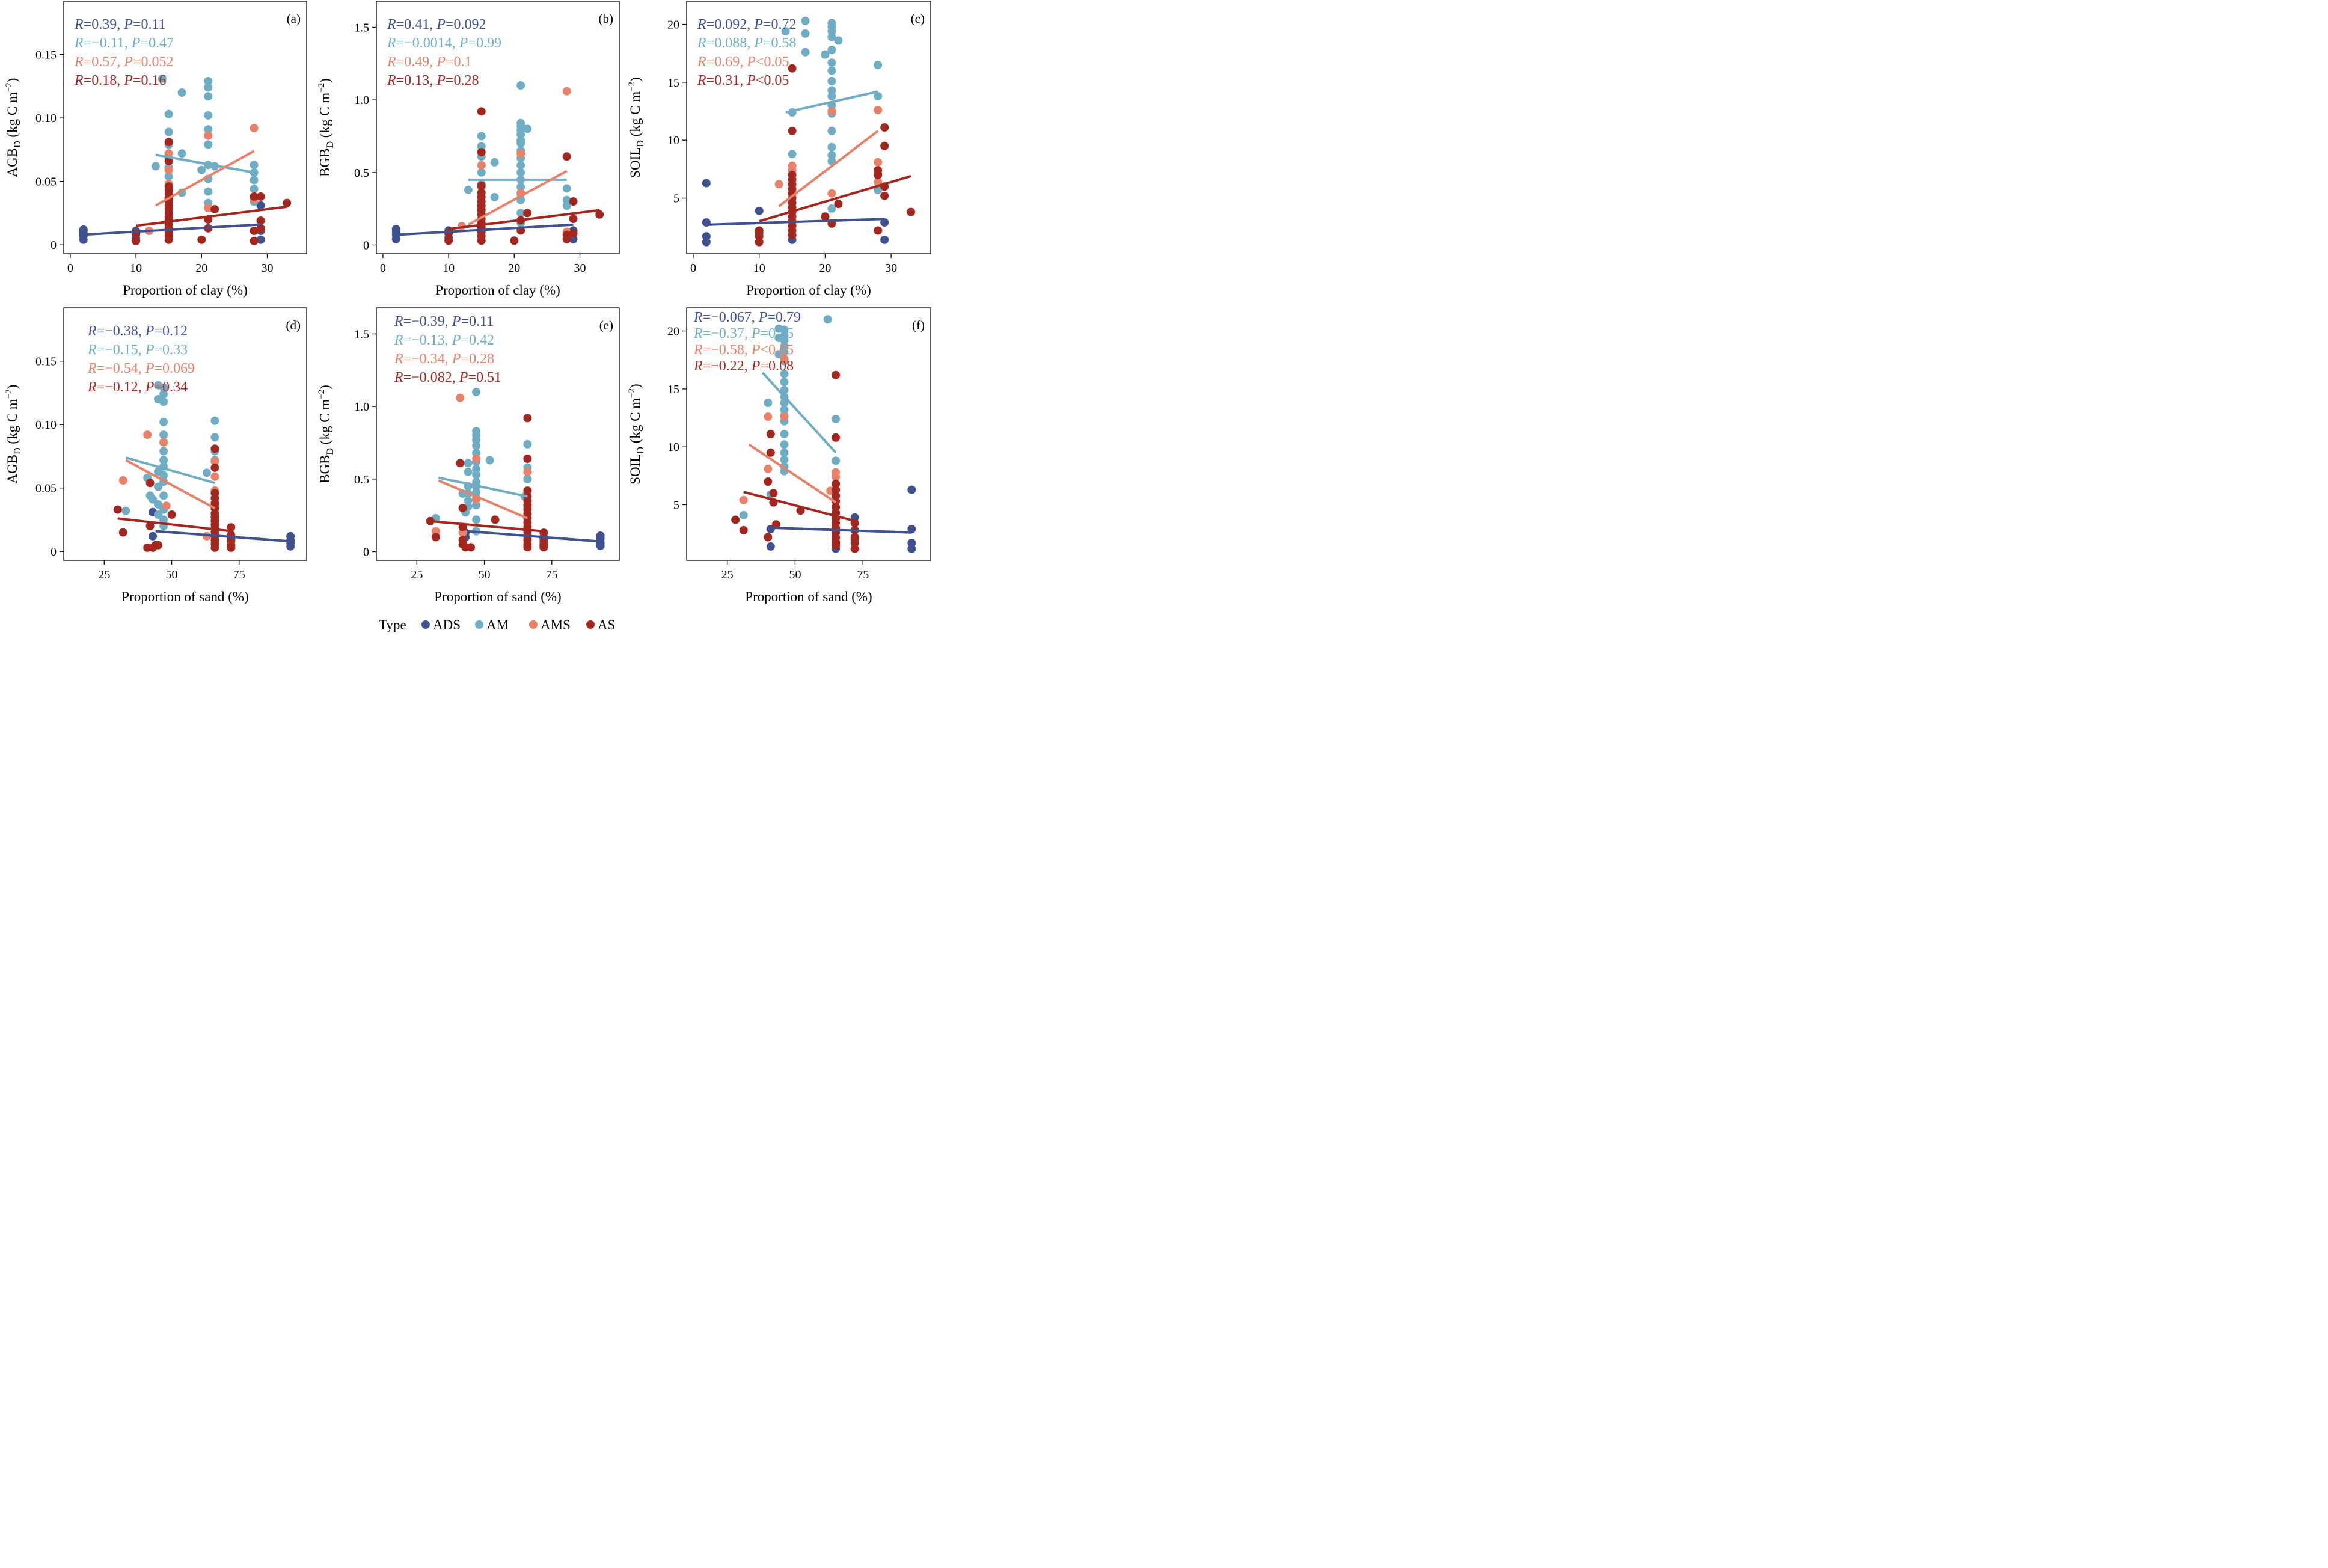 The image size is (2328, 1568). Describe the element at coordinates (444, 43) in the screenshot. I see `stat-AM: R=−0.0014, P=0.99` at that location.